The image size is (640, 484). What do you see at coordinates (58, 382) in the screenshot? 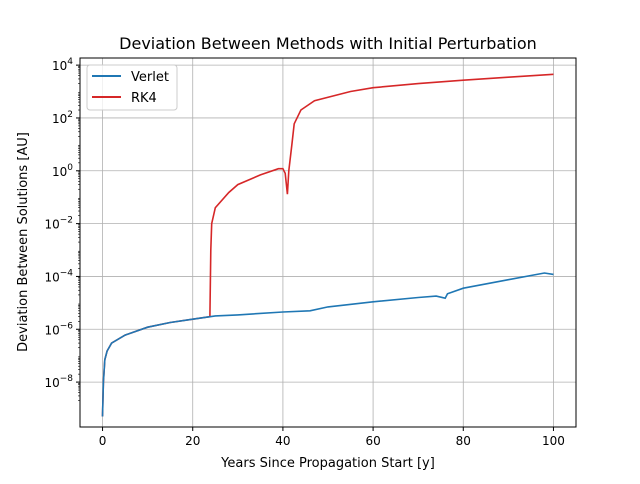
I see `y-tick-label: 10⁻⁸` at bounding box center [58, 382].